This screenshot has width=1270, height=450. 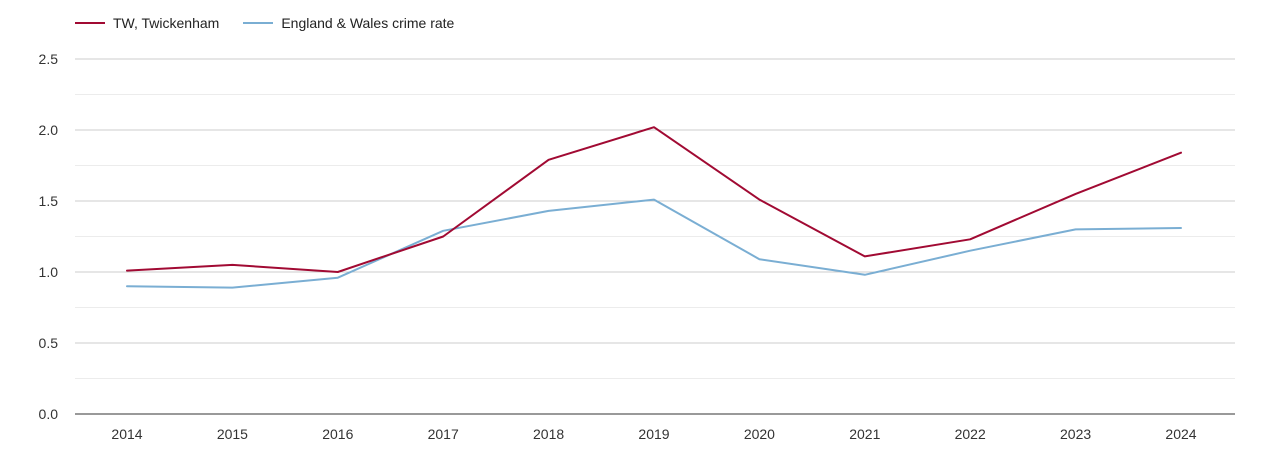 What do you see at coordinates (258, 23) in the screenshot?
I see `legend-swatch-england-wales` at bounding box center [258, 23].